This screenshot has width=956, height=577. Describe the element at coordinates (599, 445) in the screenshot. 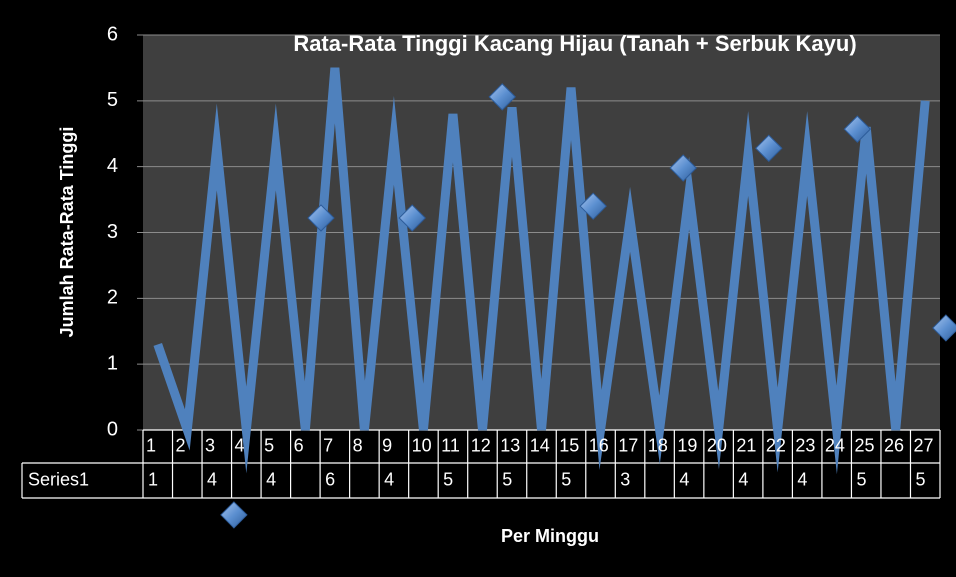

I see `x-tick-label: 16` at that location.